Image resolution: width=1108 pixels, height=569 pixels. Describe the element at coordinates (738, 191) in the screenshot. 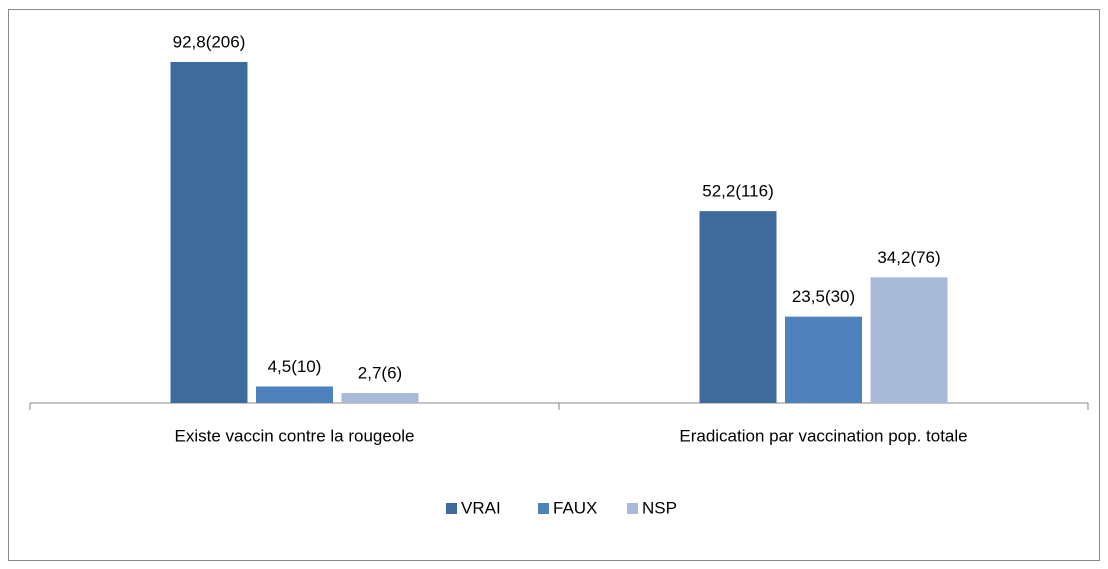

I see `data-label: 52,2(116)` at that location.